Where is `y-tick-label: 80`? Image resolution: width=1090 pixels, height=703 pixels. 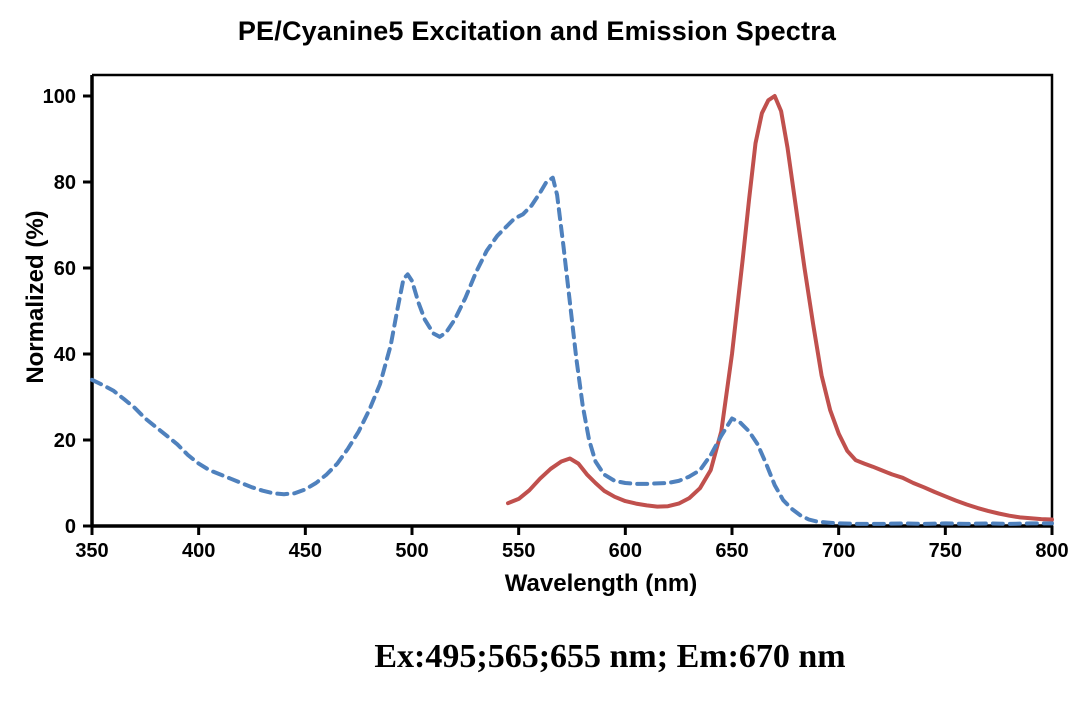
y-tick-label: 80 is located at coordinates (65, 183).